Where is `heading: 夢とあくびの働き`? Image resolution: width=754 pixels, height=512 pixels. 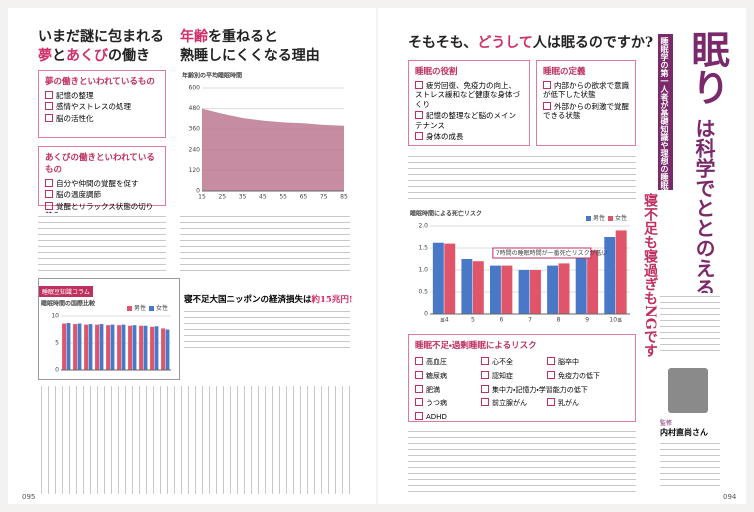 heading: 夢とあくびの働き is located at coordinates (94, 55).